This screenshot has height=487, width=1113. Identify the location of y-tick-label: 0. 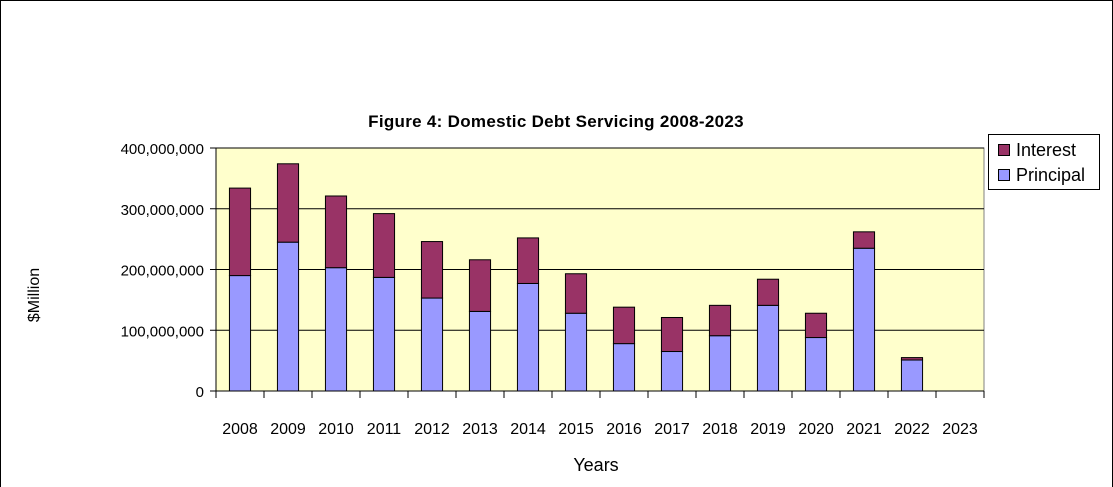
(200, 392).